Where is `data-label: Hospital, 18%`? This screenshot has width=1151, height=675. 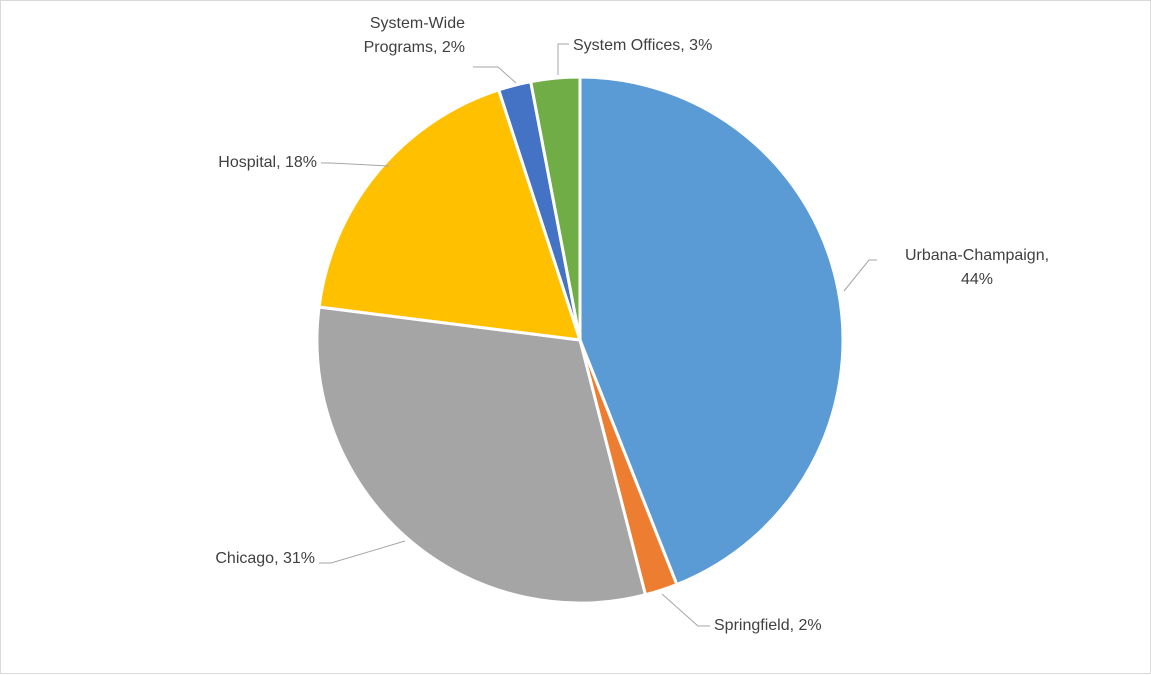 data-label: Hospital, 18% is located at coordinates (267, 162).